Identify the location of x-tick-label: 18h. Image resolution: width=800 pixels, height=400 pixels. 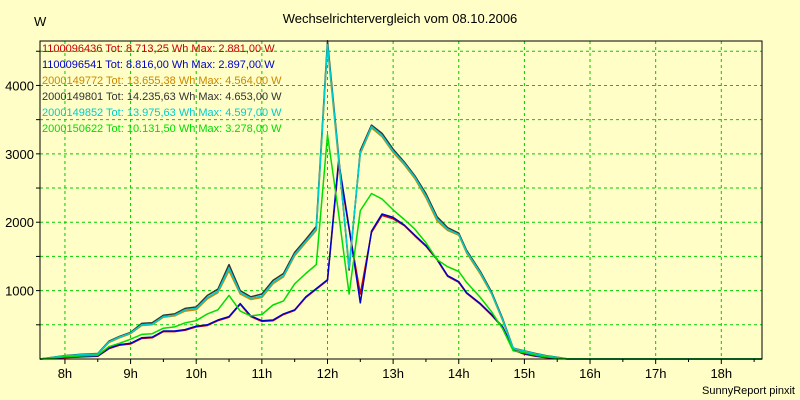
(721, 373).